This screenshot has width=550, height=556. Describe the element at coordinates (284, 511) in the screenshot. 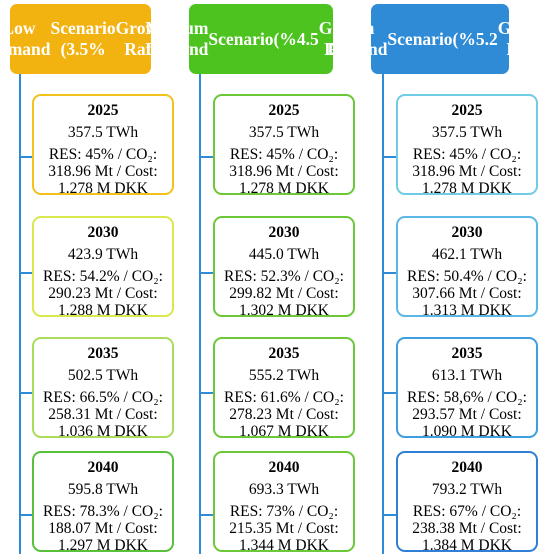

I see `metrics-line: RES: 73% / CO₂:` at that location.